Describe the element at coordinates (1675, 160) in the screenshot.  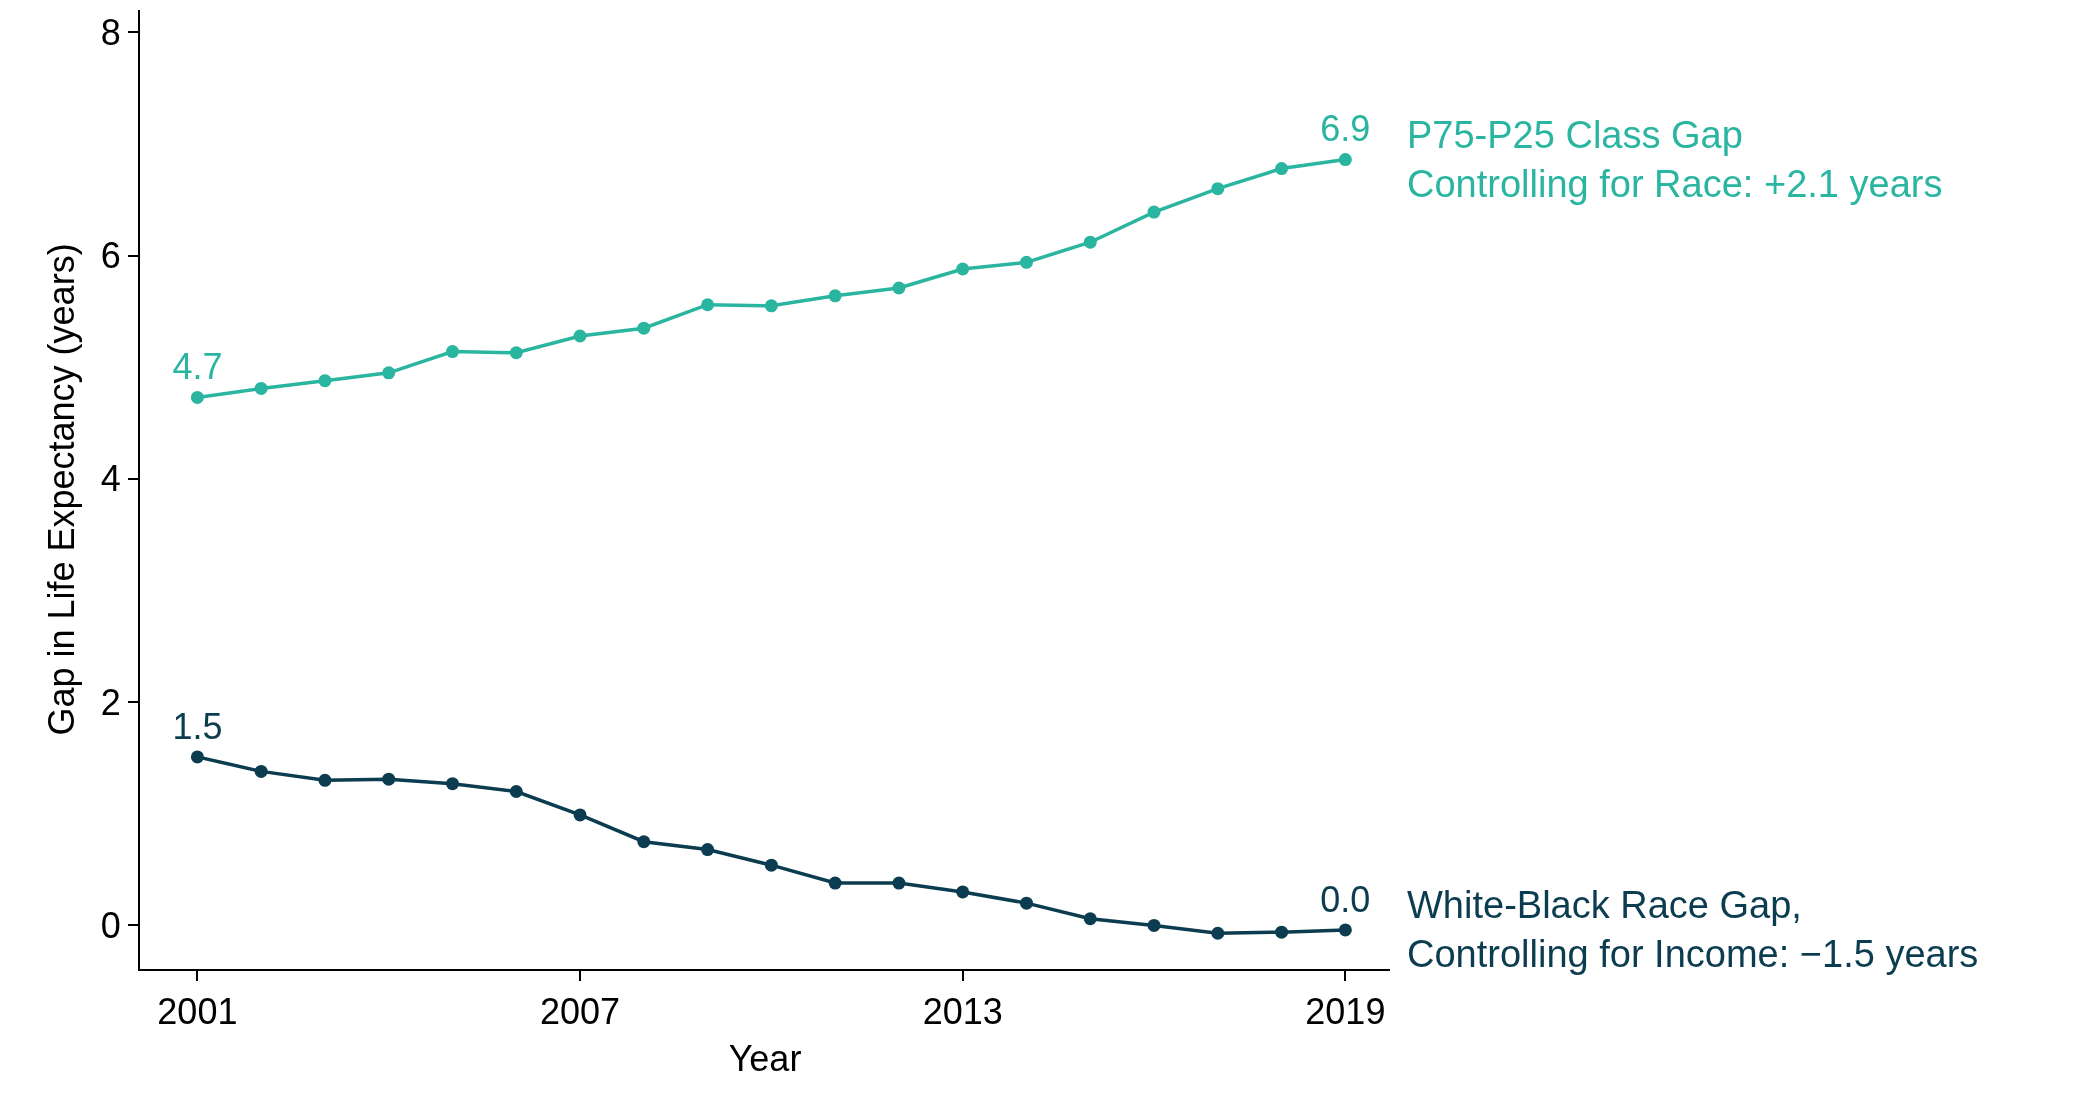
I see `series-label: P75-P25 Class Gap Controlling for Race: +2.1 years` at that location.